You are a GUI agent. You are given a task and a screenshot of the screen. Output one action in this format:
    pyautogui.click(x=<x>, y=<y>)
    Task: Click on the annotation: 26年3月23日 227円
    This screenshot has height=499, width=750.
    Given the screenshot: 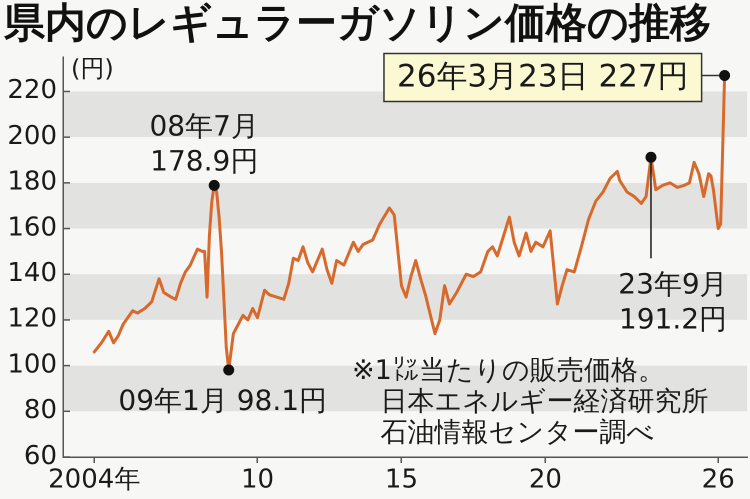 What is the action you would take?
    pyautogui.click(x=542, y=76)
    